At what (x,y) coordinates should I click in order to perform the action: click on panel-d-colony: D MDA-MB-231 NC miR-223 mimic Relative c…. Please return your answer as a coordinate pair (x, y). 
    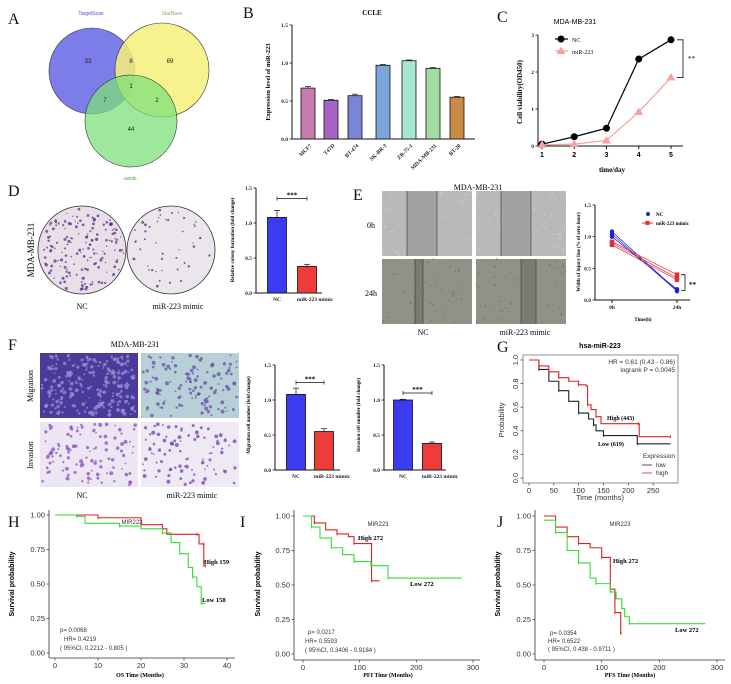
    Looking at the image, I should click on (171, 247).